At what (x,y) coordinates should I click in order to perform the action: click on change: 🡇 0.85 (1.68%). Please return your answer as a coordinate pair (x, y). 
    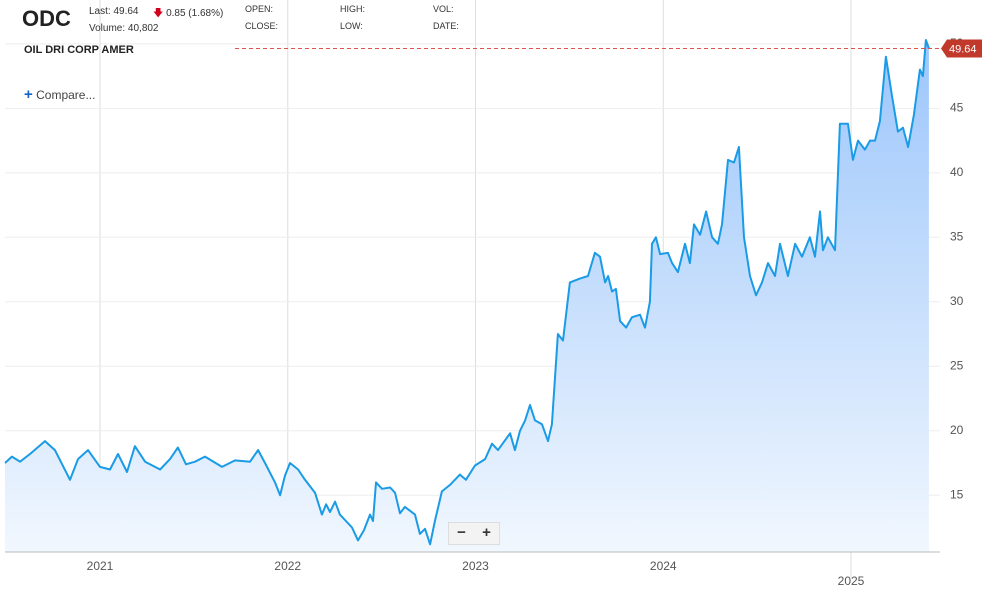
    Looking at the image, I should click on (188, 14).